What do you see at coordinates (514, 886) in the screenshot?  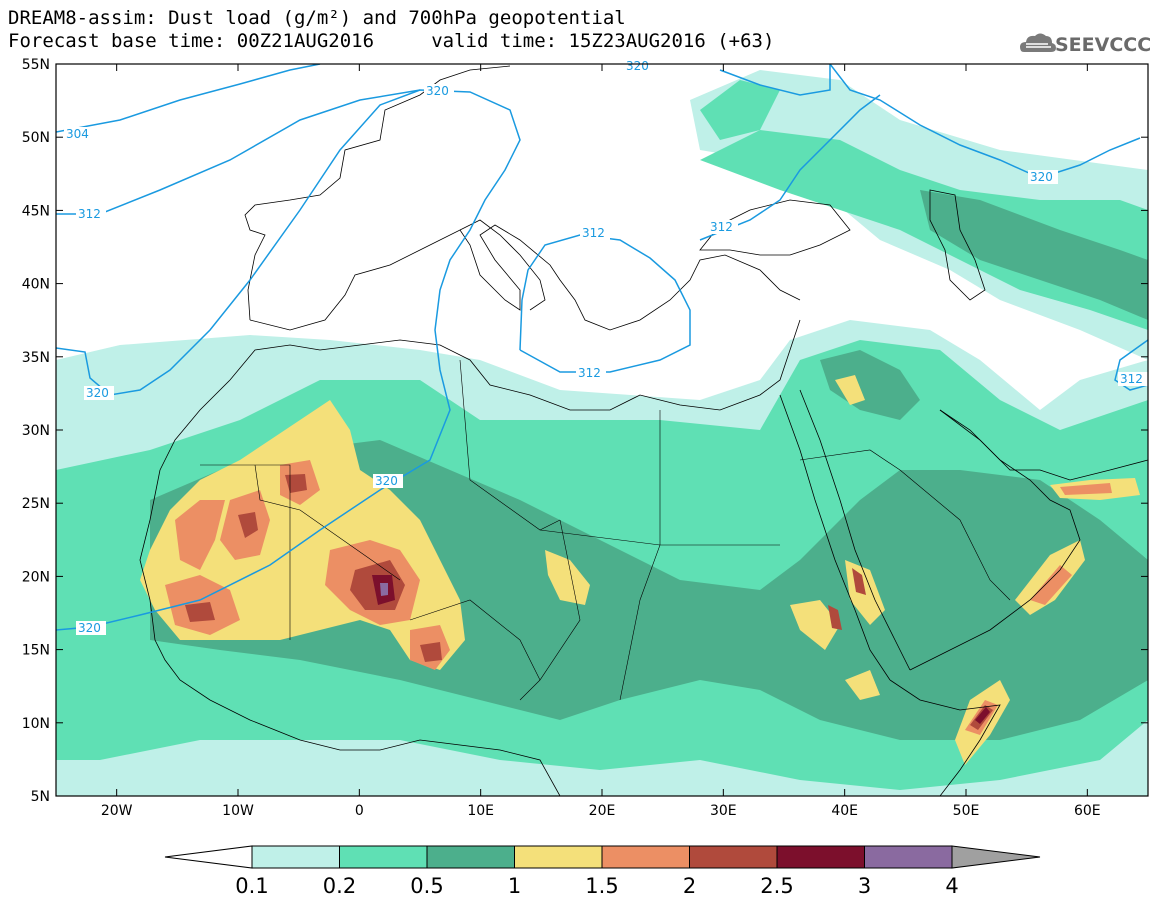 I see `colorbar-label: 1` at bounding box center [514, 886].